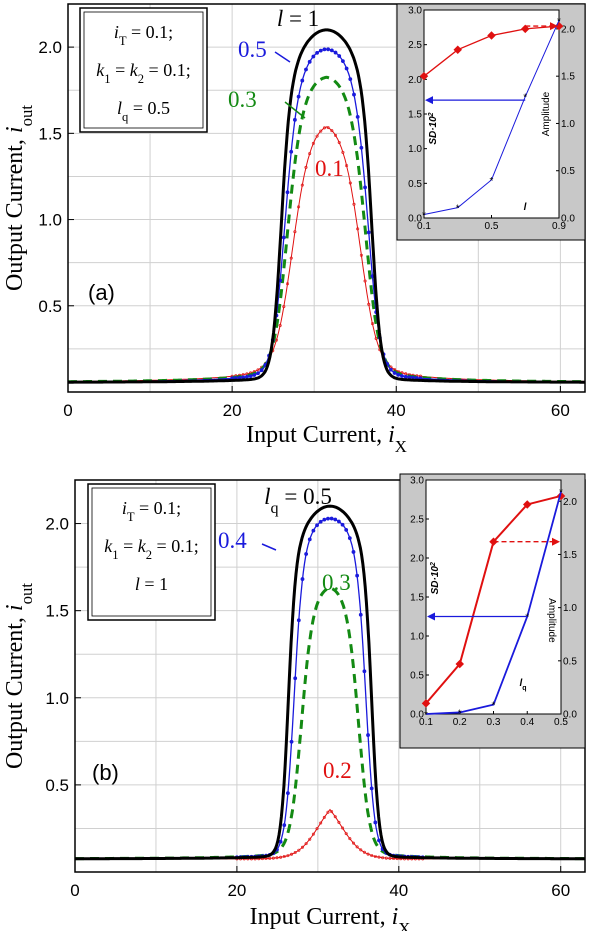 This screenshot has height=931, width=601. Describe the element at coordinates (570, 715) in the screenshot. I see `inset-yr-tick-label: 0.0` at that location.